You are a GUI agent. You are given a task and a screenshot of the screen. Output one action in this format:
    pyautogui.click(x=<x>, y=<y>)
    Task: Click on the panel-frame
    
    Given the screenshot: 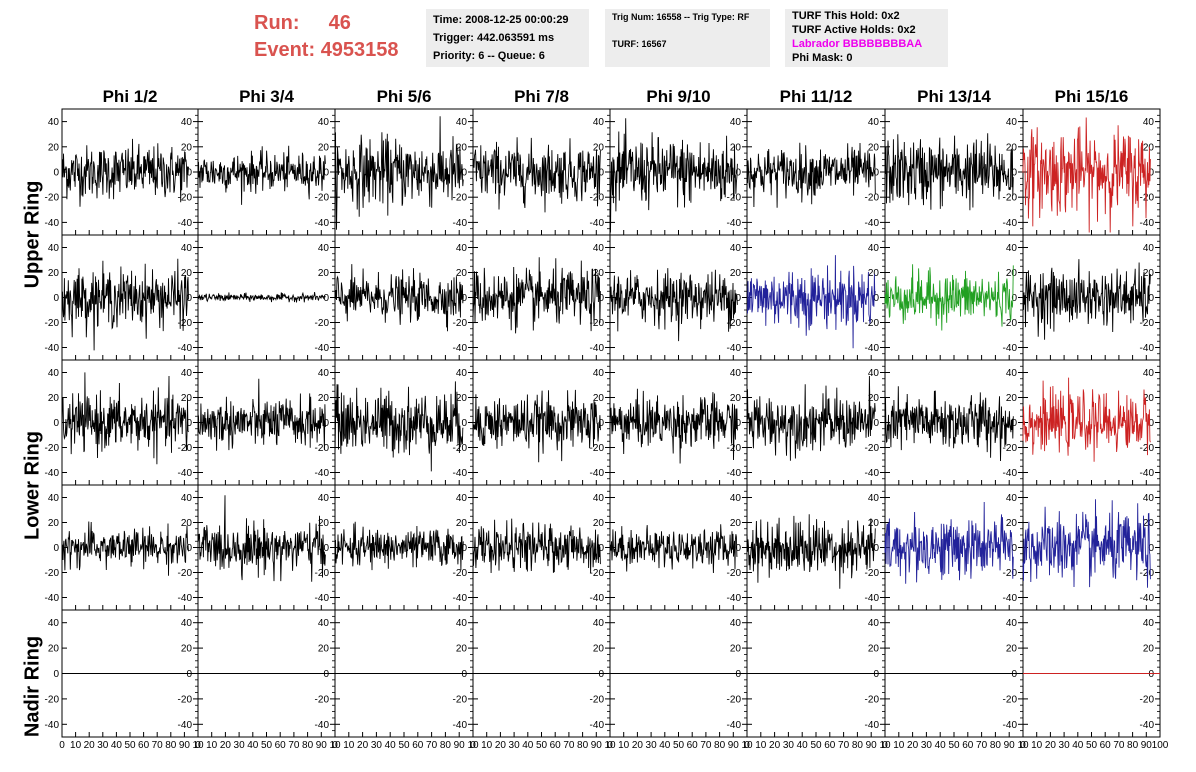 What is the action you would take?
    pyautogui.click(x=541, y=422)
    